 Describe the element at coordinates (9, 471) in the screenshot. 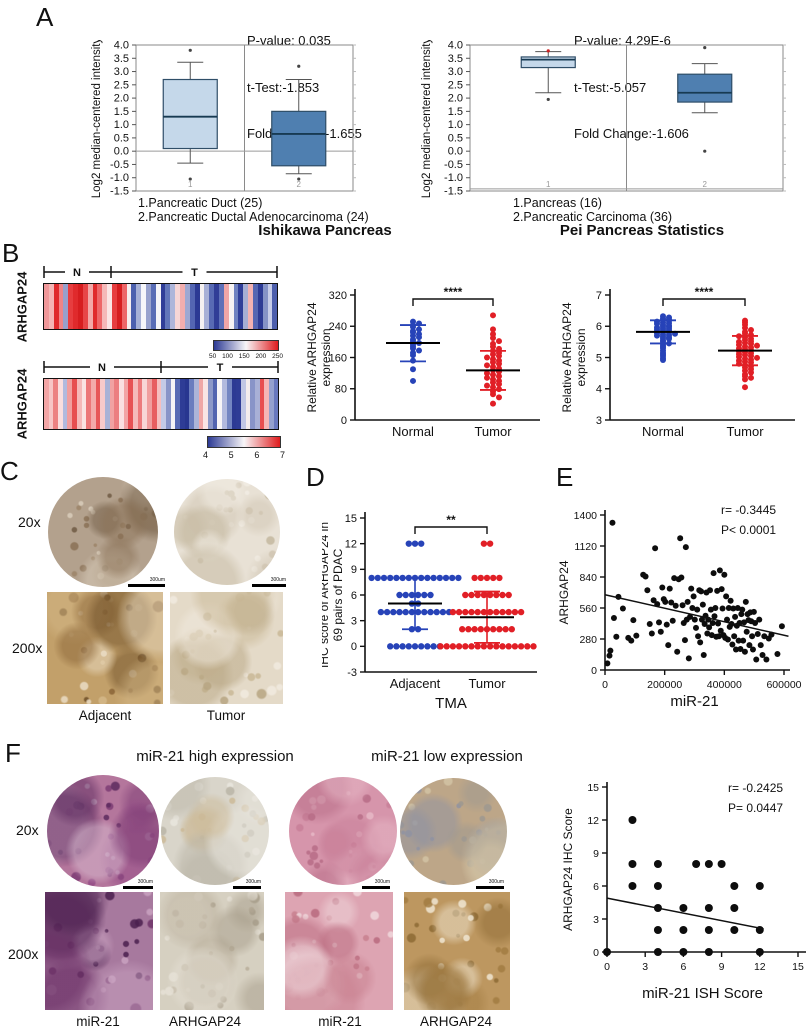

I see `panel-c-label: C` at that location.